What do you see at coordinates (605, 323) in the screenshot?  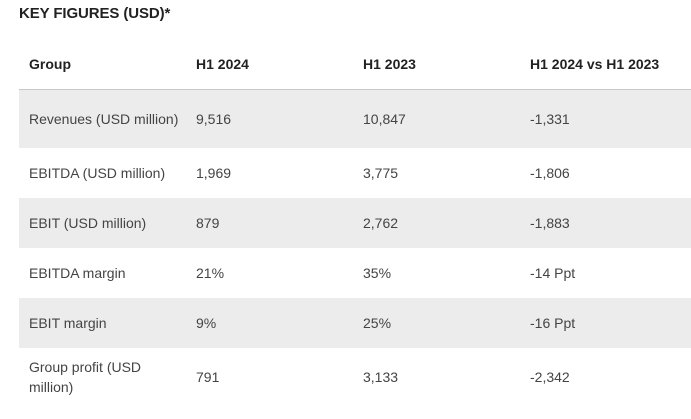 I see `cell-change: -16 Ppt` at bounding box center [605, 323].